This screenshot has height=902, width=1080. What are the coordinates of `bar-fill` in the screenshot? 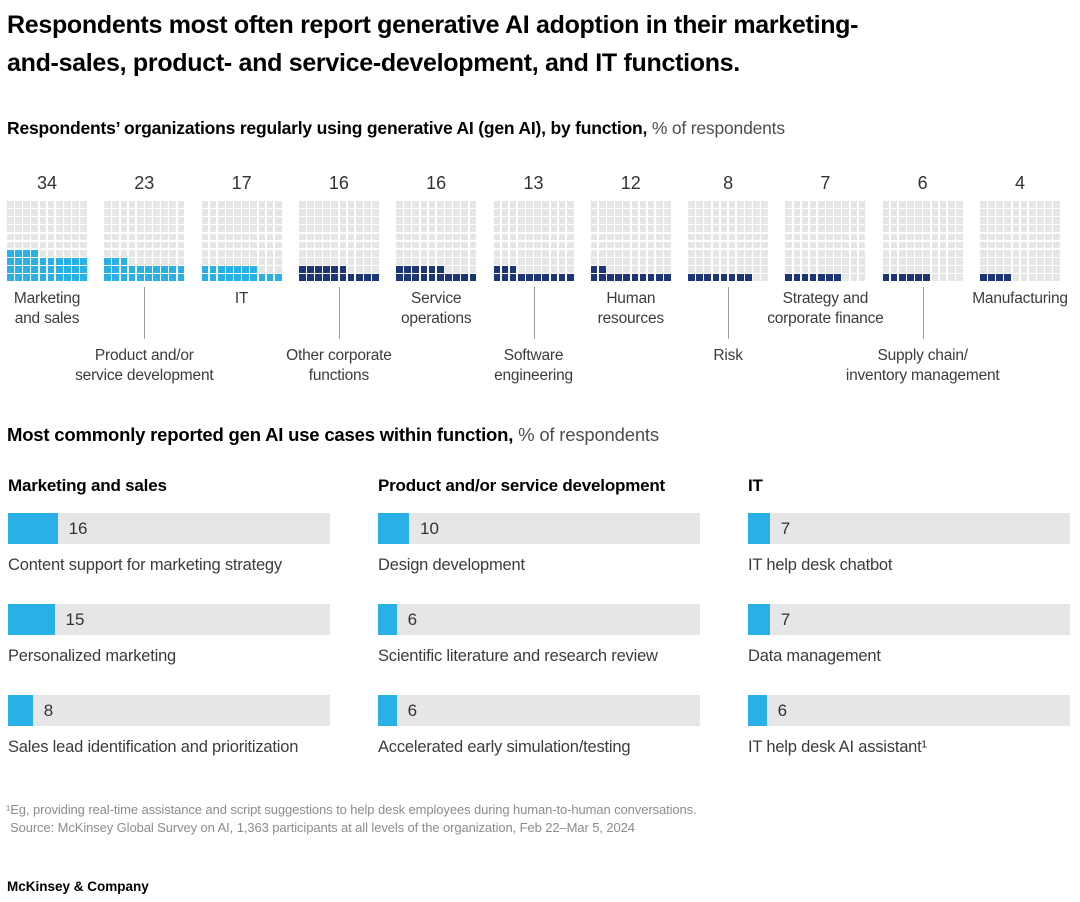 It's located at (393, 528).